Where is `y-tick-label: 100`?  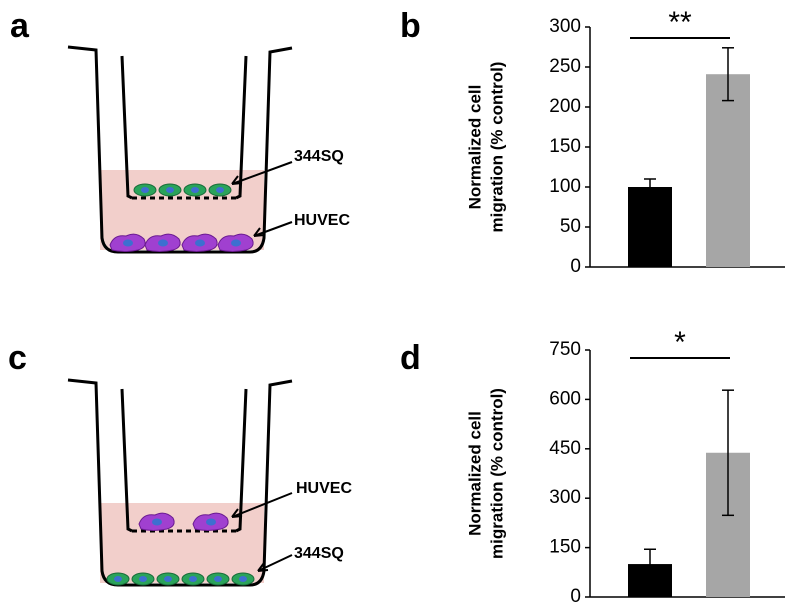 y-tick-label: 100 is located at coordinates (565, 186).